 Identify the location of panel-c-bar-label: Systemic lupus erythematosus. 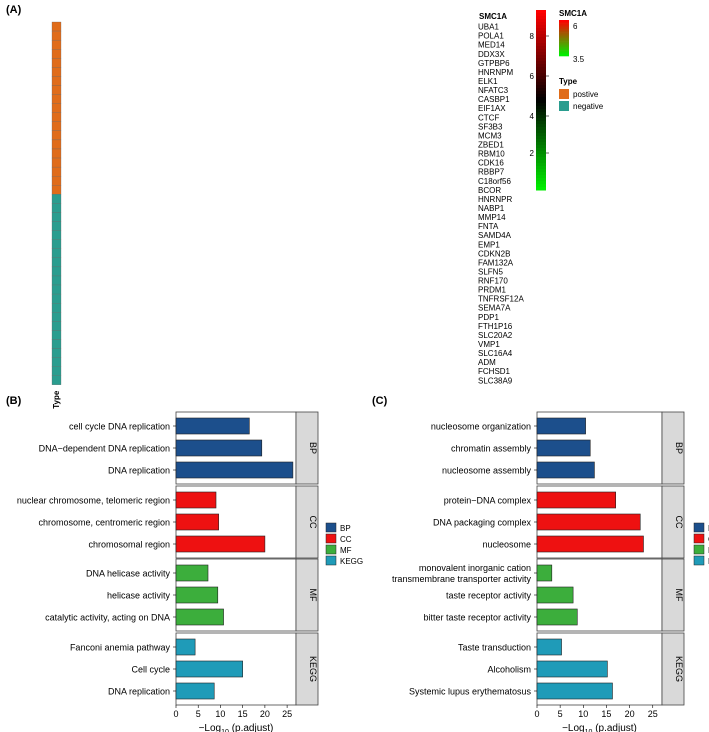
(470, 692).